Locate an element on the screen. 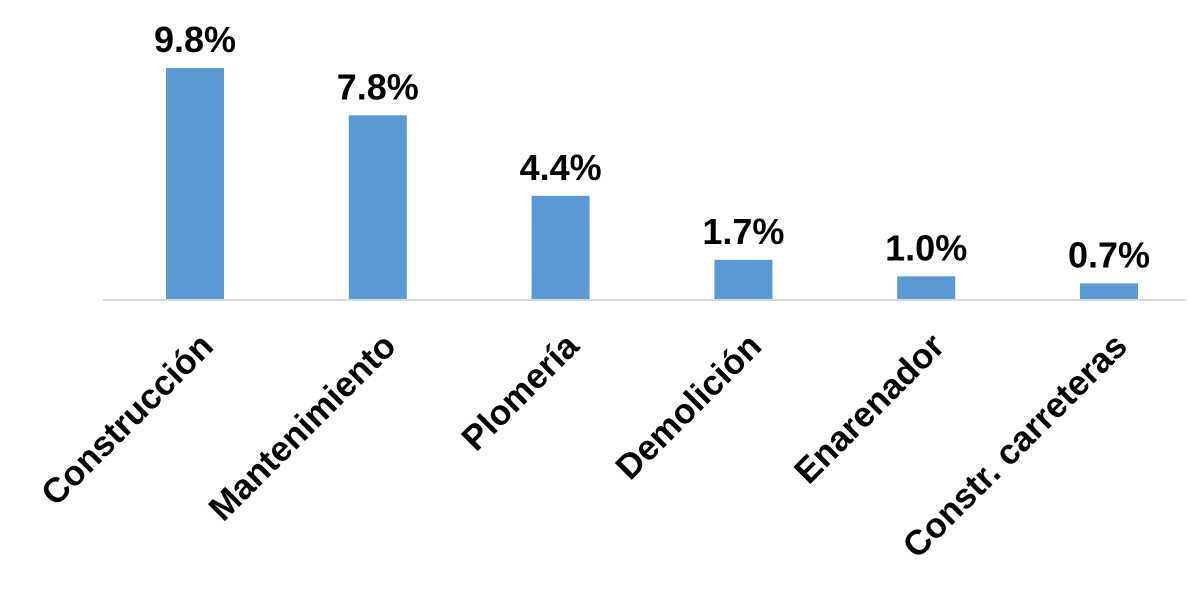  value-label-3: 1.7% is located at coordinates (743, 231).